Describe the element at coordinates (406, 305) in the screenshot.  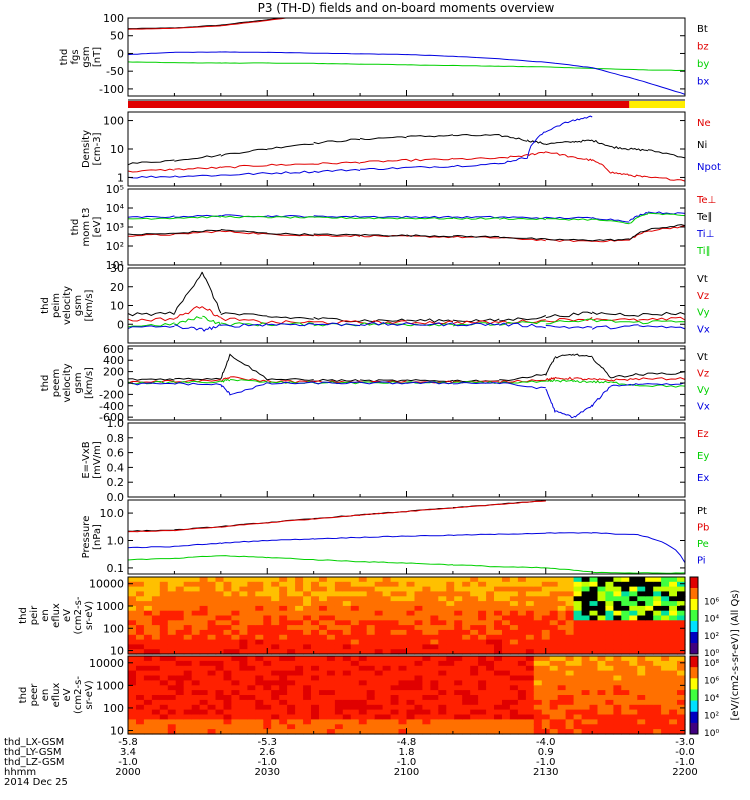
I see `peim_velocity-frame` at that location.